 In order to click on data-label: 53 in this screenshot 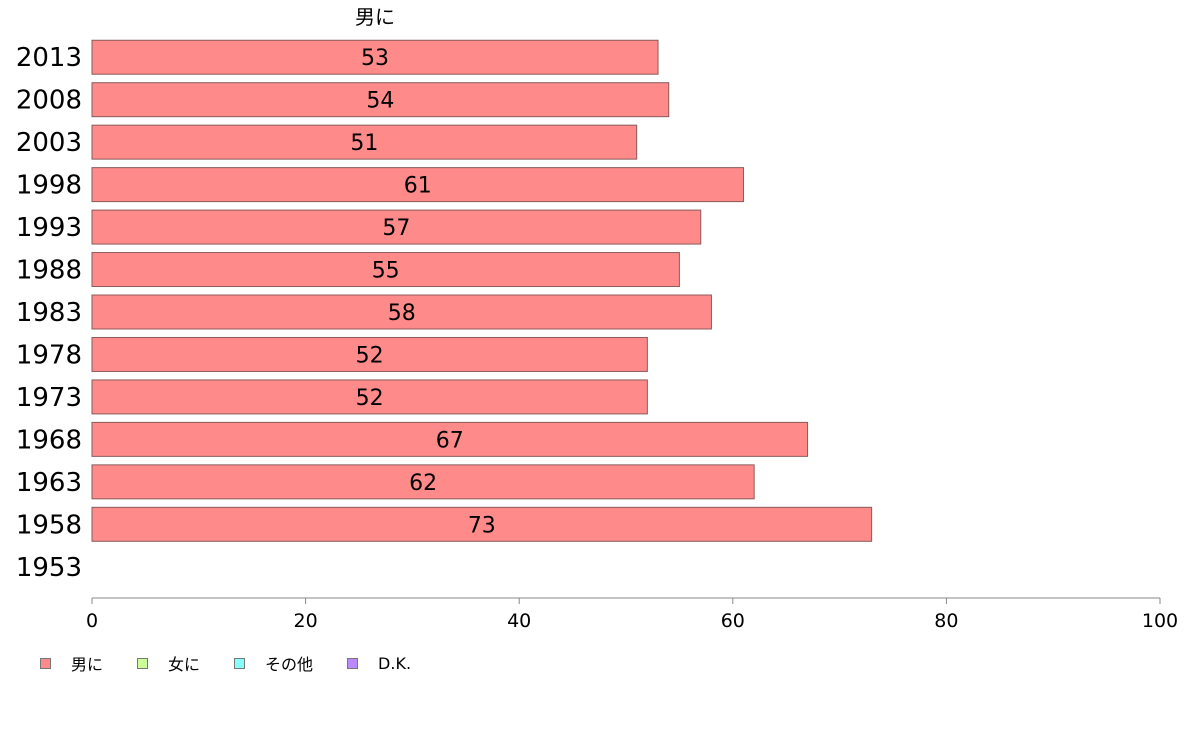, I will do `click(375, 58)`.